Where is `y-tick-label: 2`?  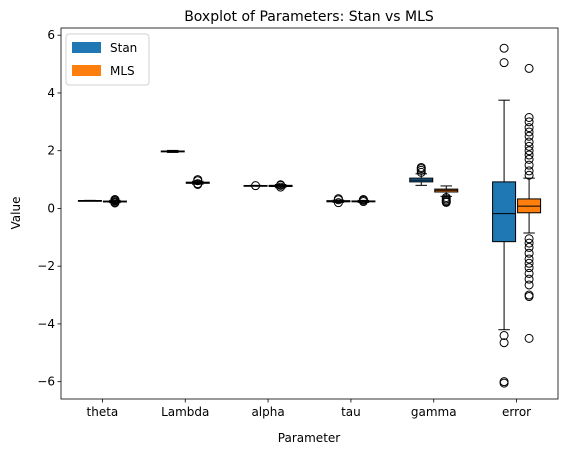
y-tick-label: 2 is located at coordinates (51, 151).